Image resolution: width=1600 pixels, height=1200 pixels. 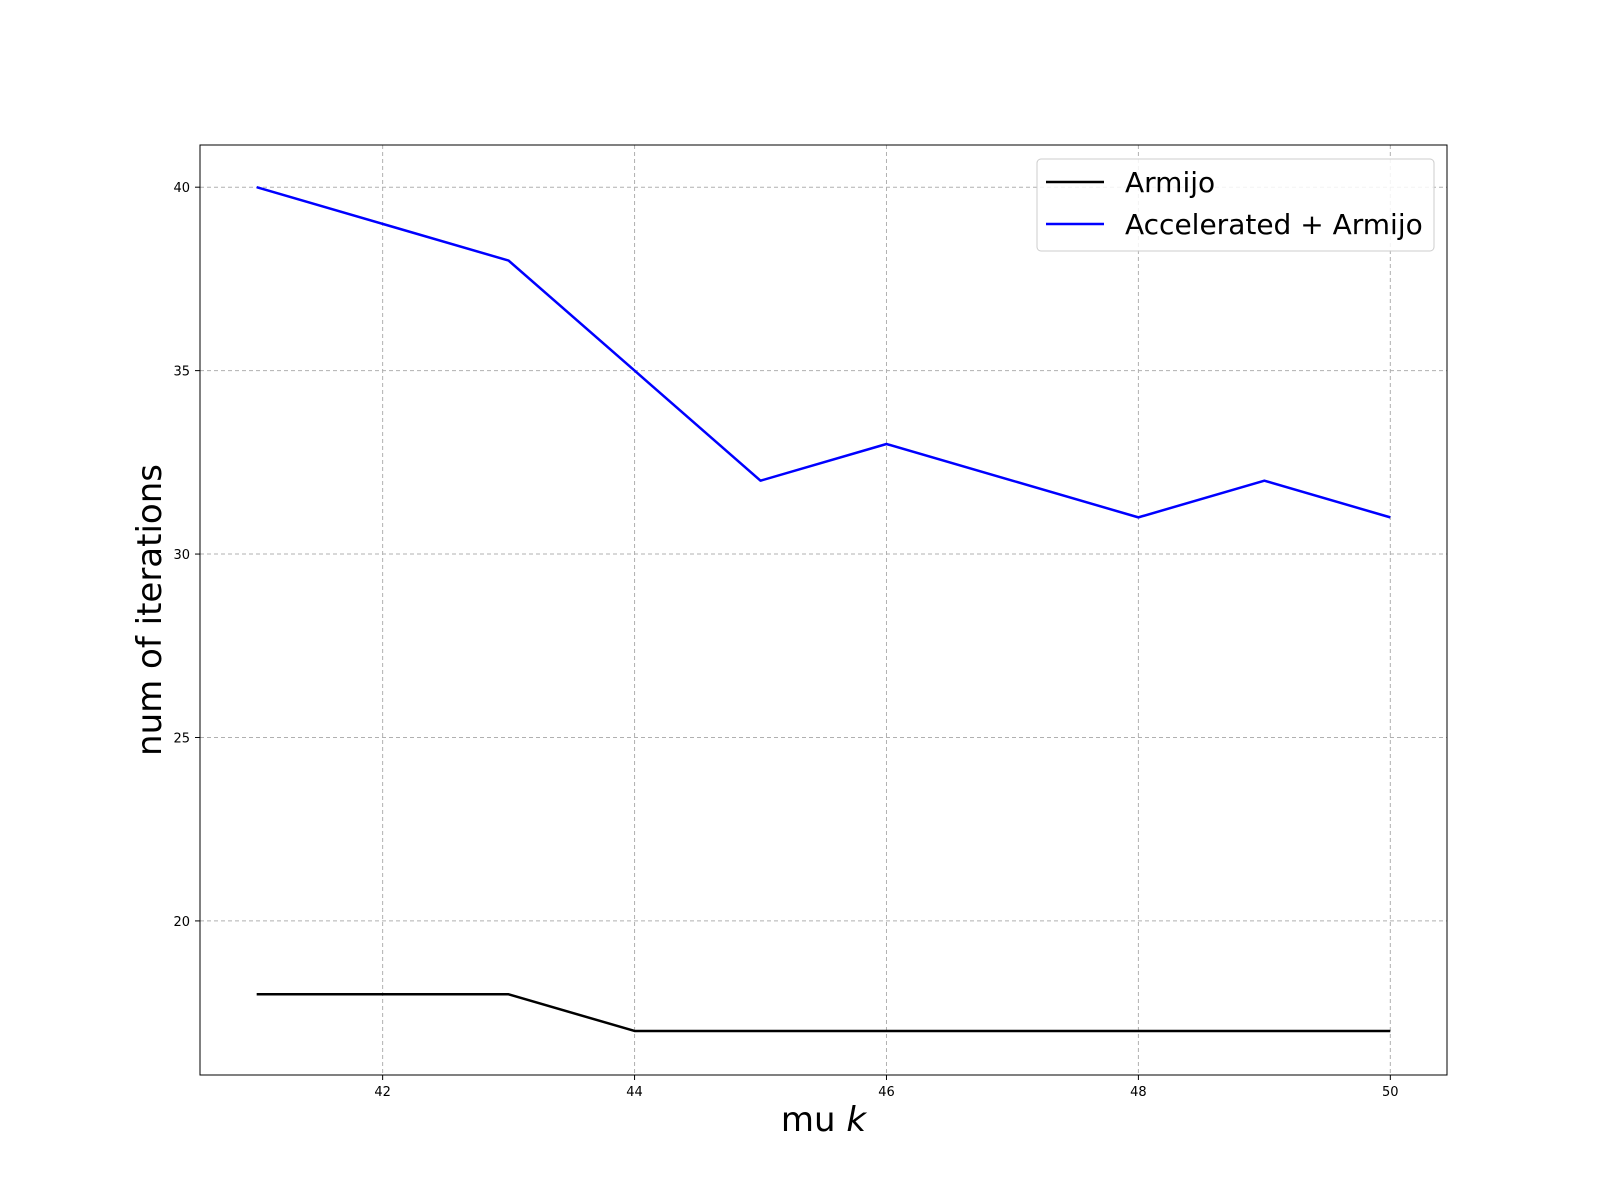 I want to click on y-axis-label: num of iterations, so click(x=150, y=610).